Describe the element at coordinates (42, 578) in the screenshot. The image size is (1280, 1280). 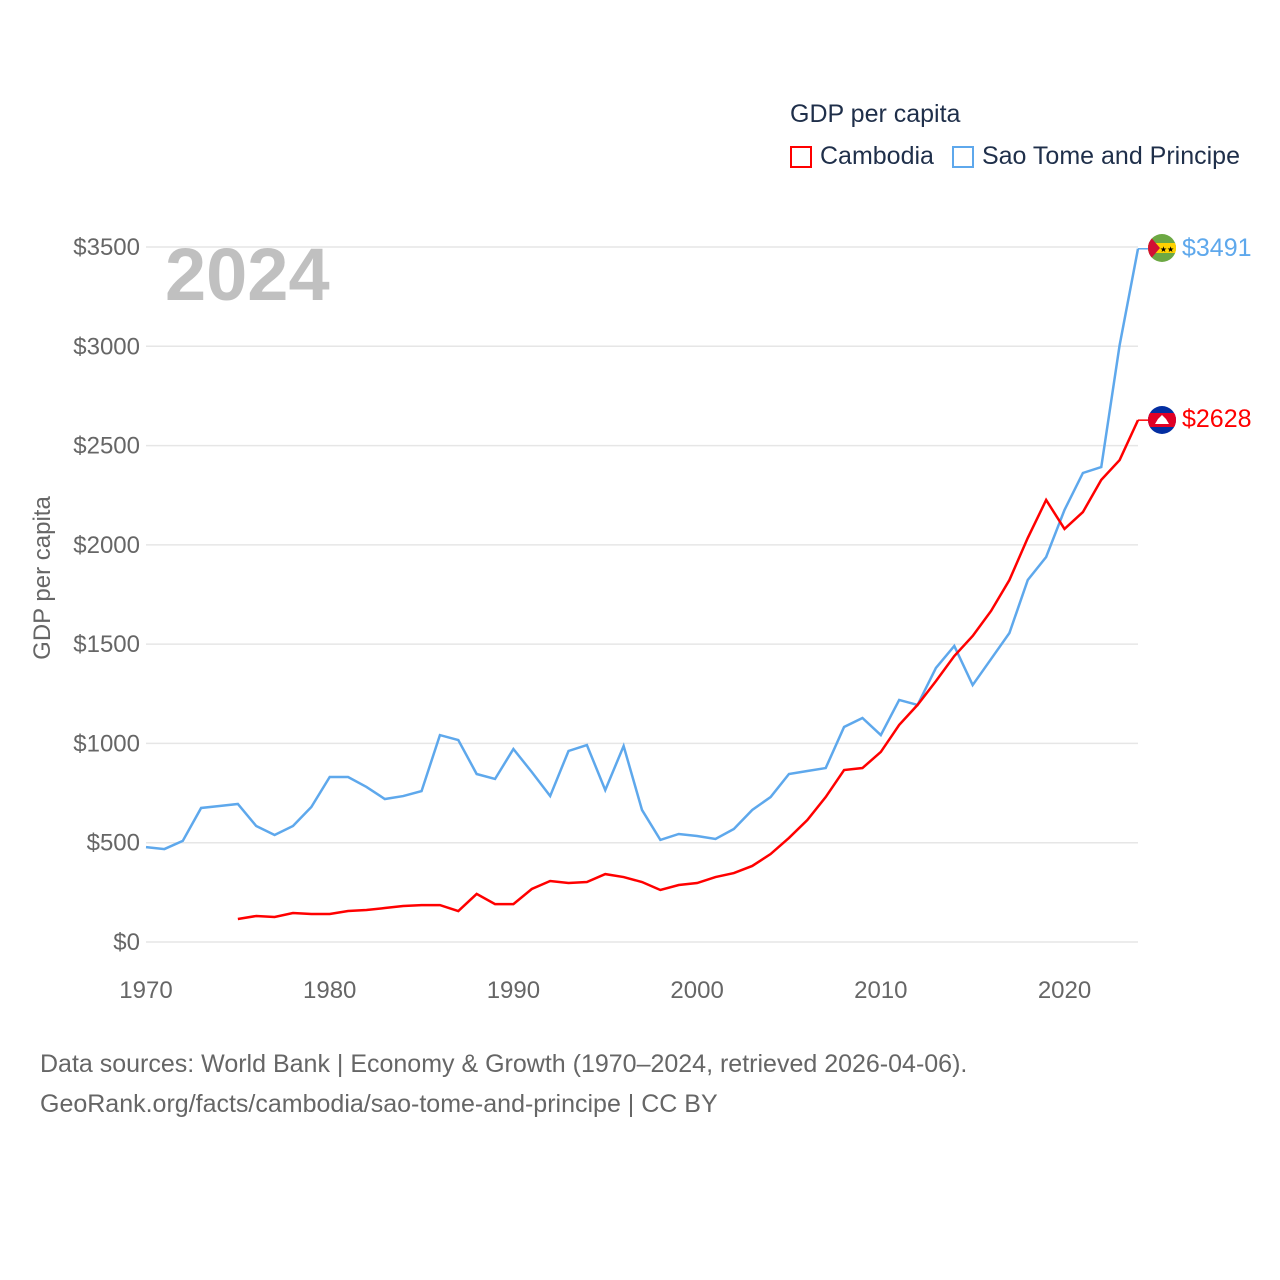
I see `y-axis-label: GDP per capita` at that location.